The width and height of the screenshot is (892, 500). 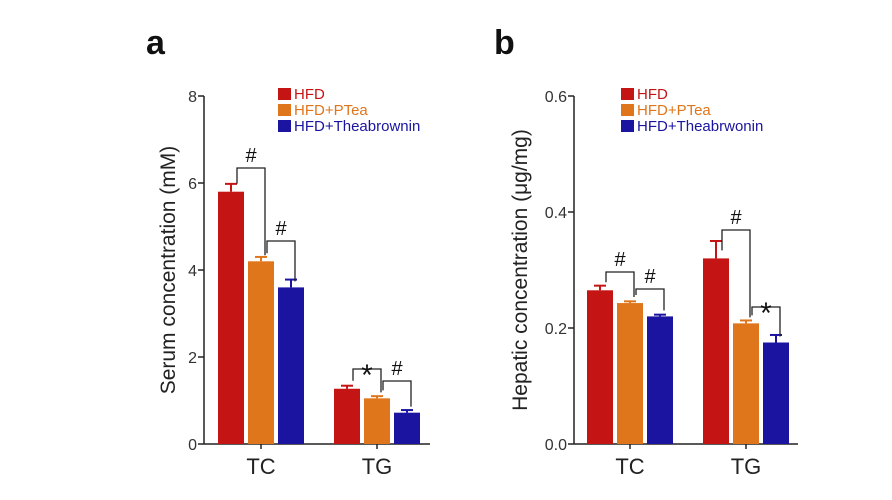 I want to click on y-tick-label: 0.0, so click(x=556, y=445).